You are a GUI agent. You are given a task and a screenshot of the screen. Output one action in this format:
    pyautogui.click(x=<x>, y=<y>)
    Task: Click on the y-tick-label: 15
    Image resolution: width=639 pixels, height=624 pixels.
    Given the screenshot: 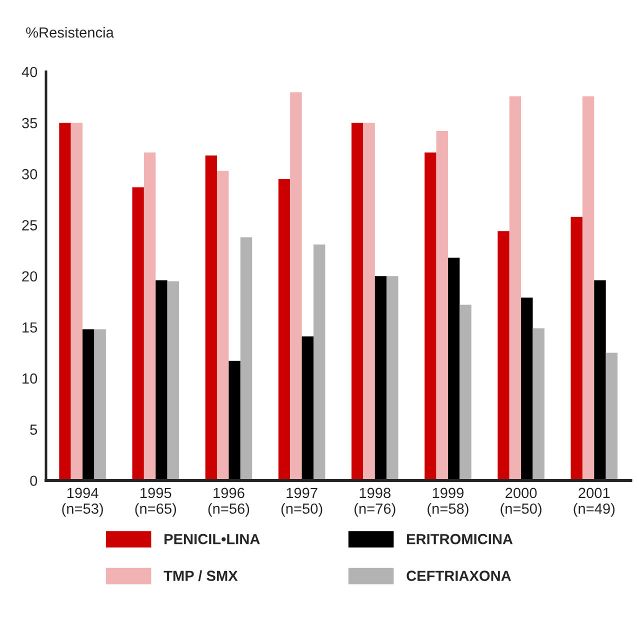 What is the action you would take?
    pyautogui.click(x=30, y=327)
    